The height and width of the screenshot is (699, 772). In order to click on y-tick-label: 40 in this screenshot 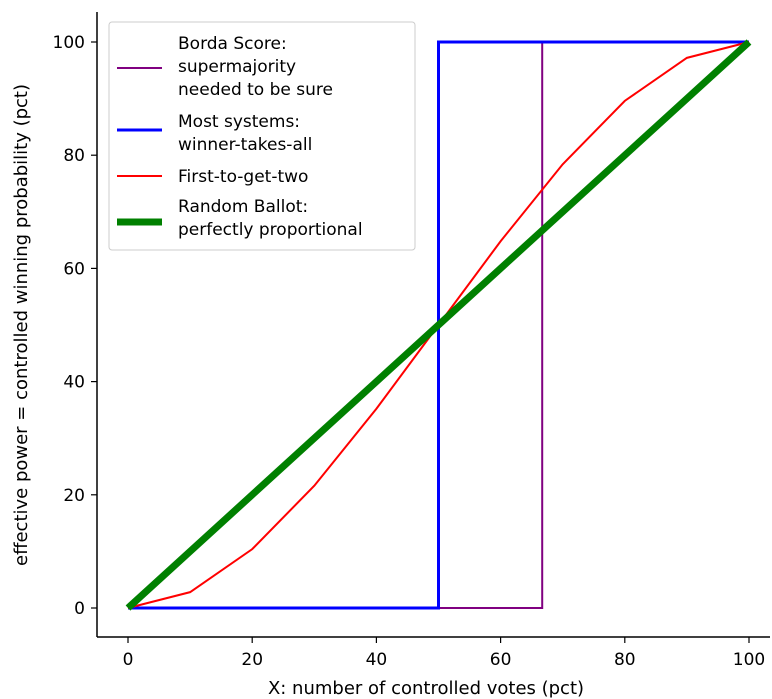, I will do `click(74, 383)`.